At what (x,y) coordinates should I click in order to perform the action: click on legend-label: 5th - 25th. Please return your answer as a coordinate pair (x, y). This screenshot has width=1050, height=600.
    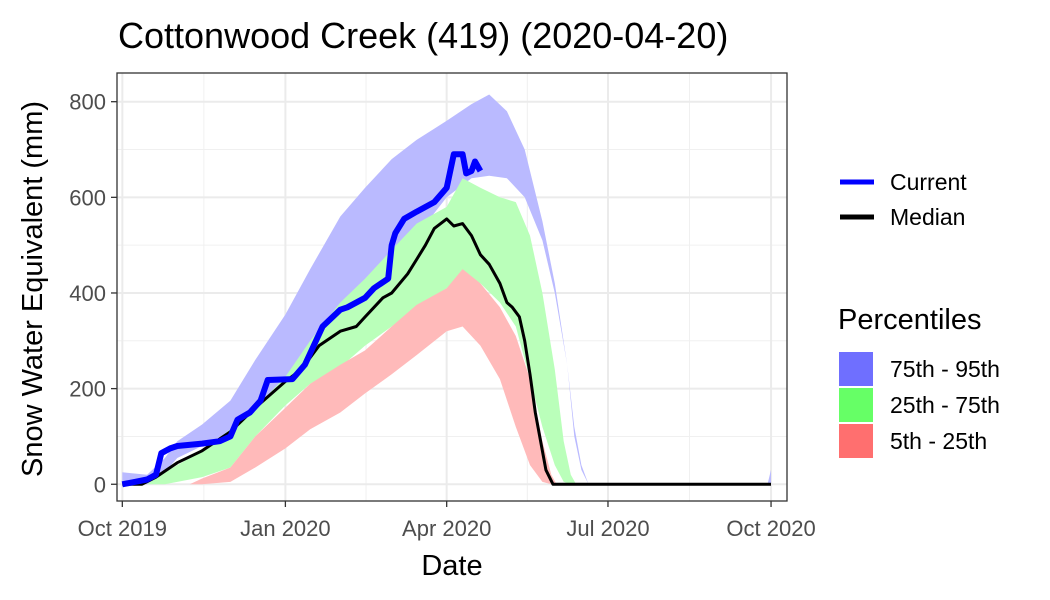
    Looking at the image, I should click on (938, 441).